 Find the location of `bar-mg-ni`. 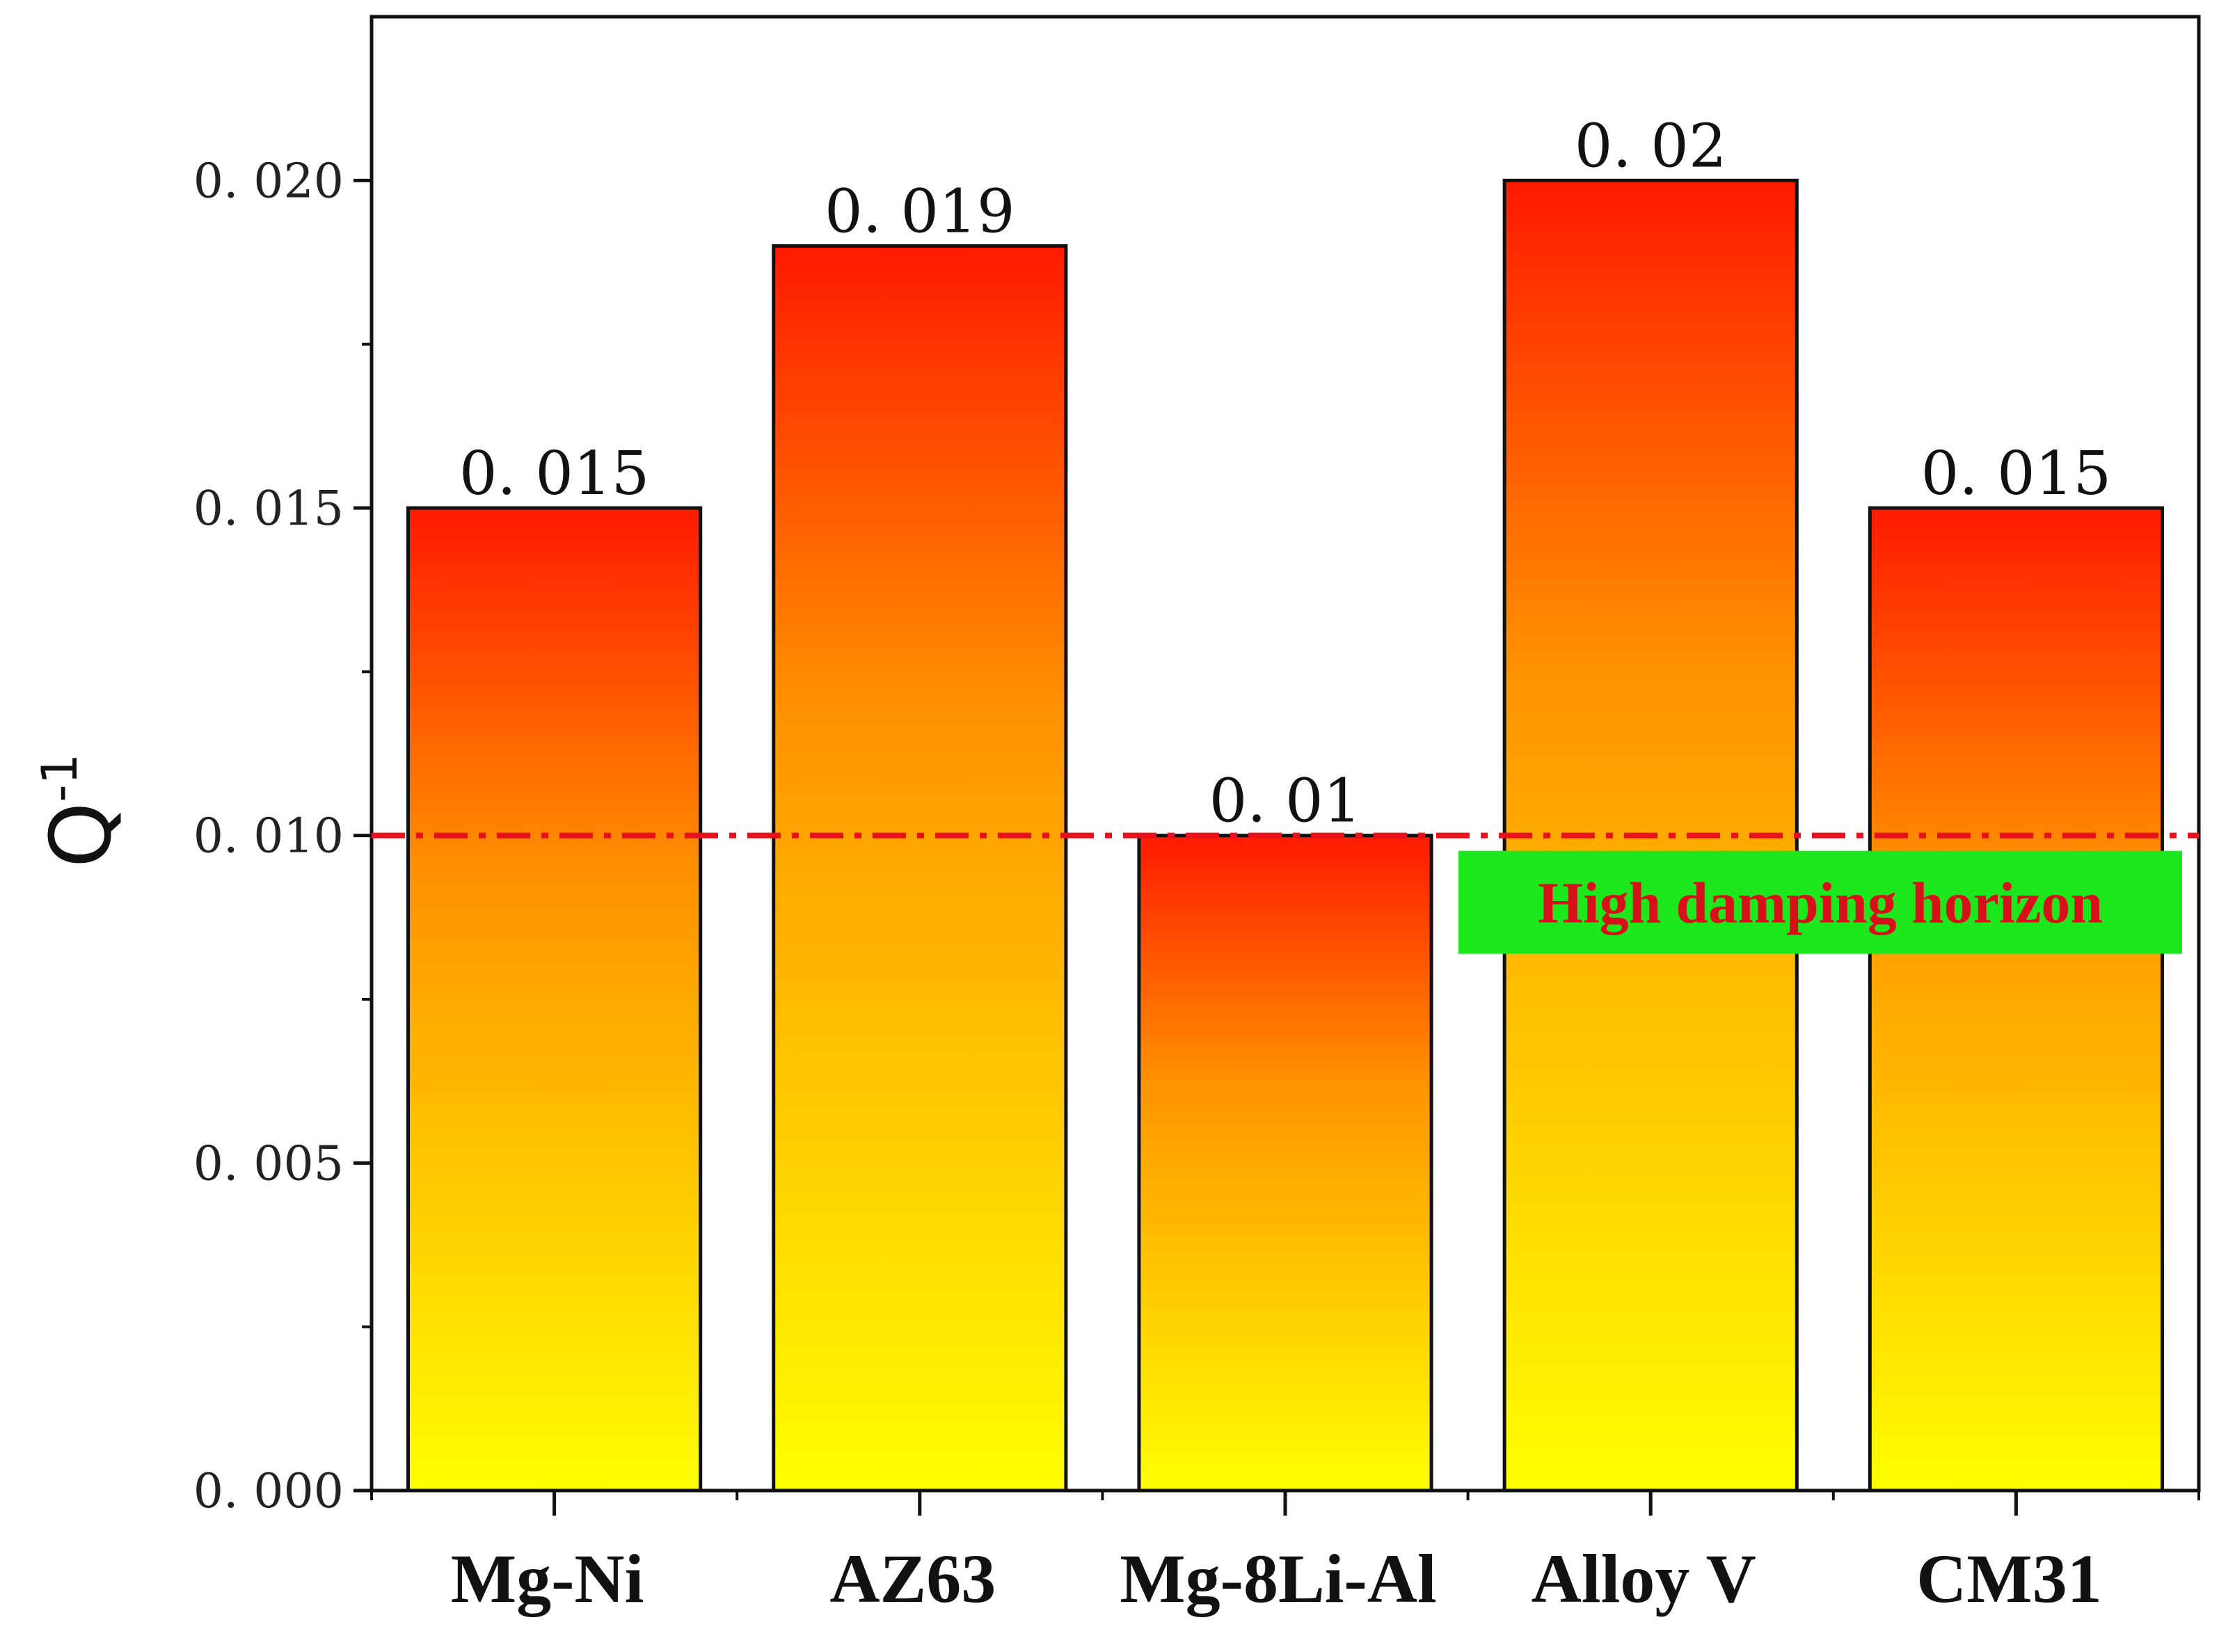

bar-mg-ni is located at coordinates (554, 999).